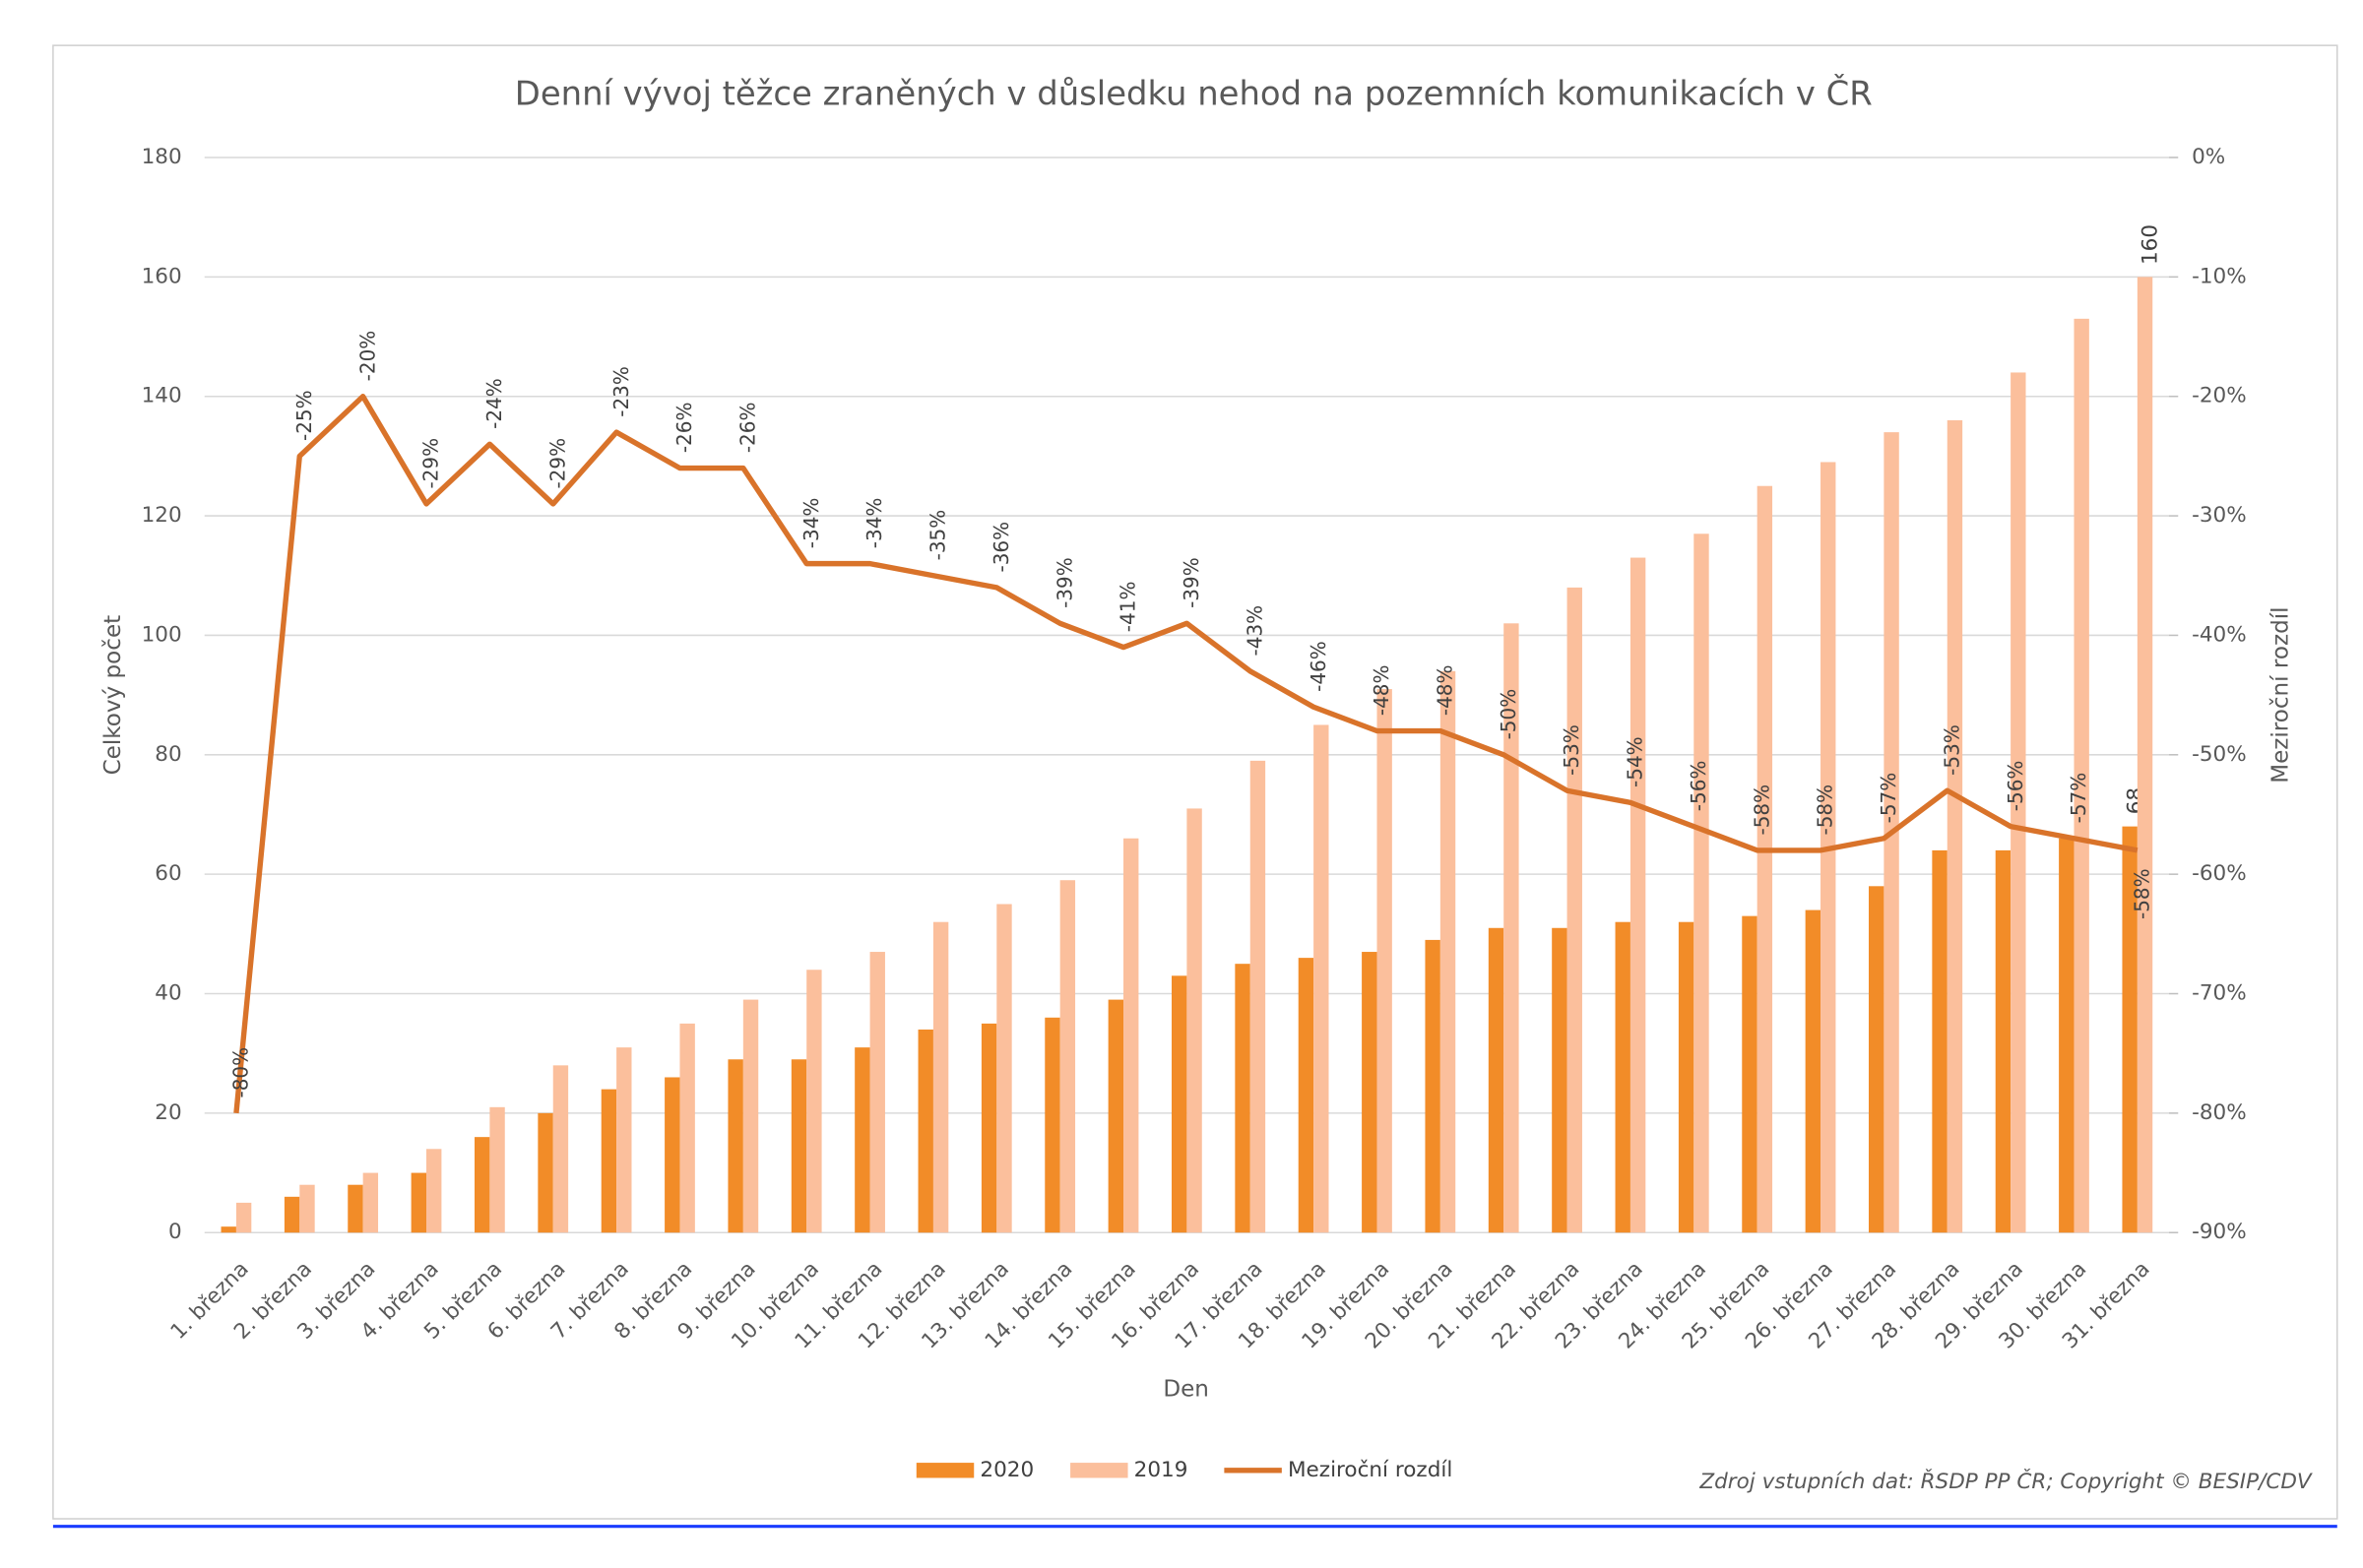 This screenshot has width=2363, height=1568. I want to click on x-axis-label: Den, so click(1186, 1390).